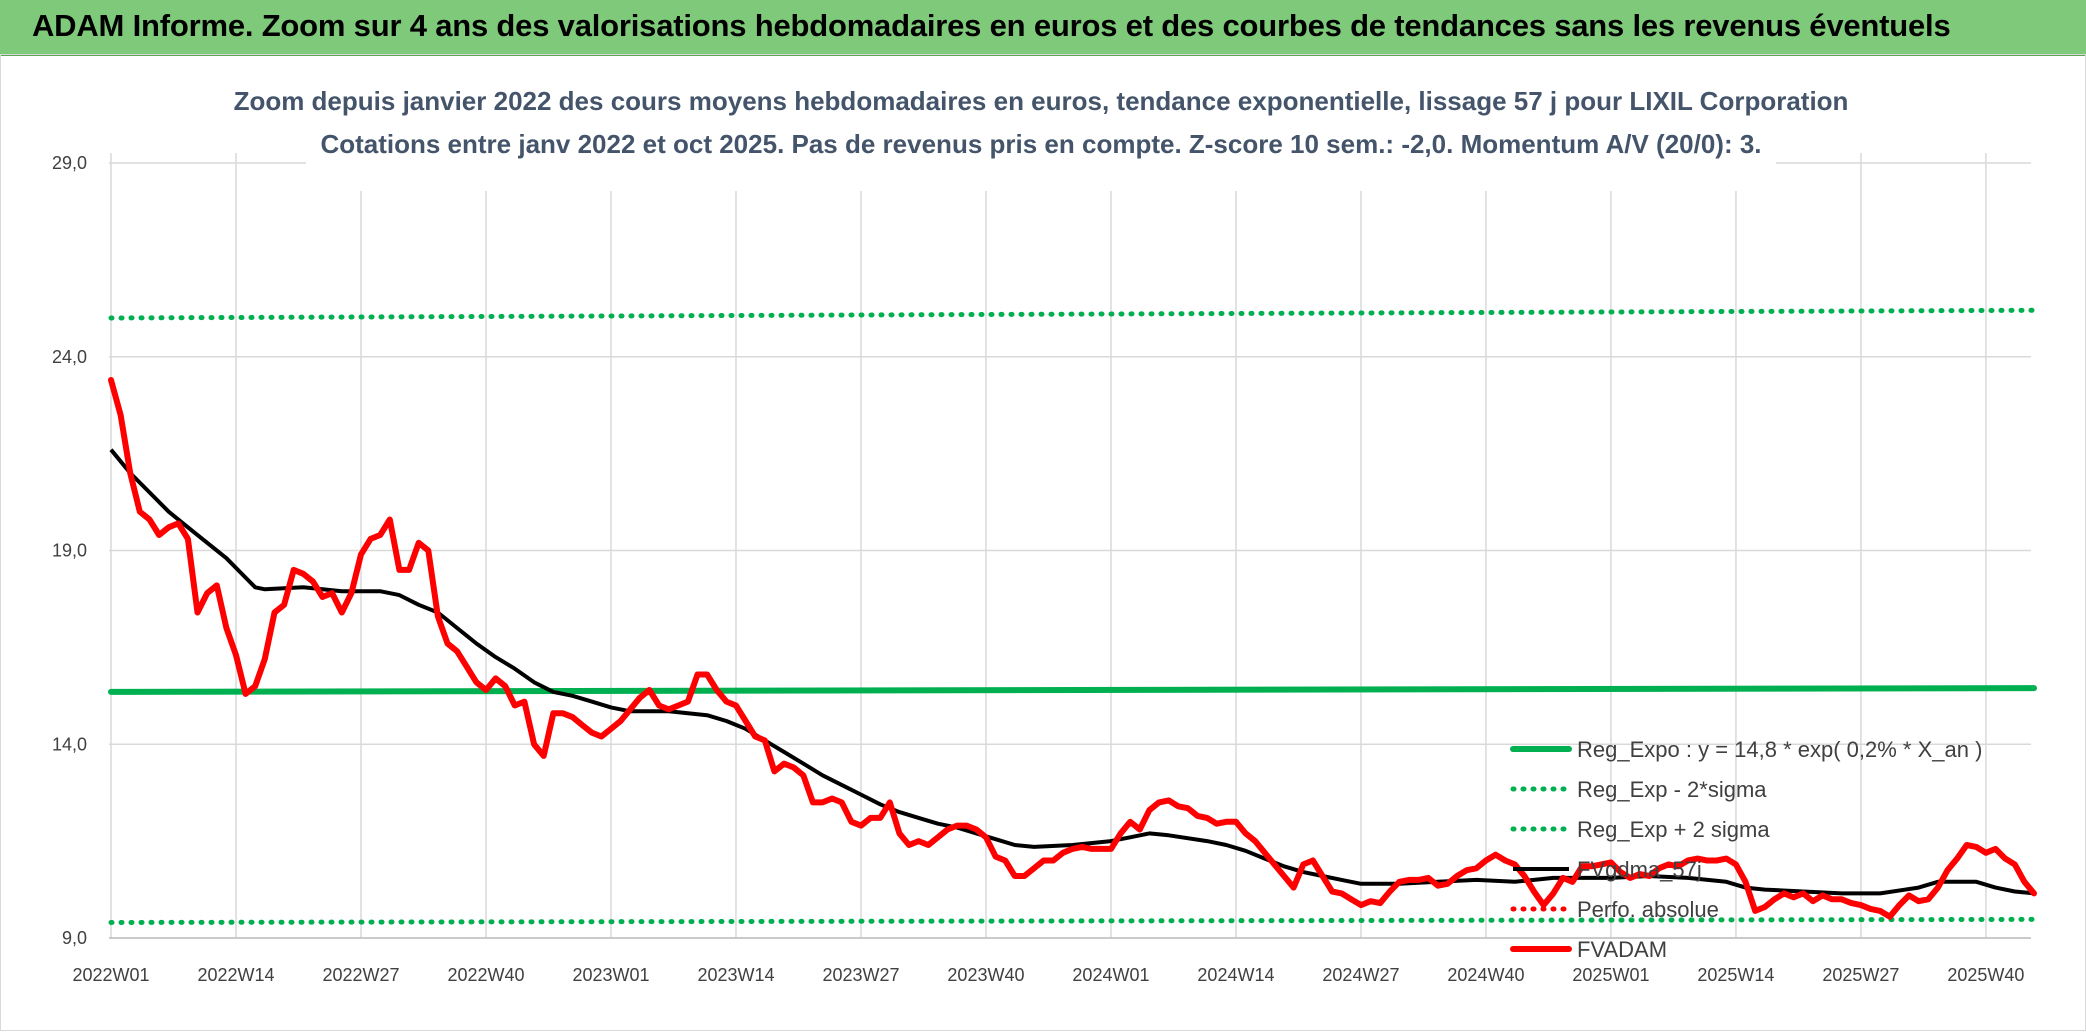 The height and width of the screenshot is (1032, 2086). What do you see at coordinates (1622, 949) in the screenshot?
I see `legend-label: FVADAM` at bounding box center [1622, 949].